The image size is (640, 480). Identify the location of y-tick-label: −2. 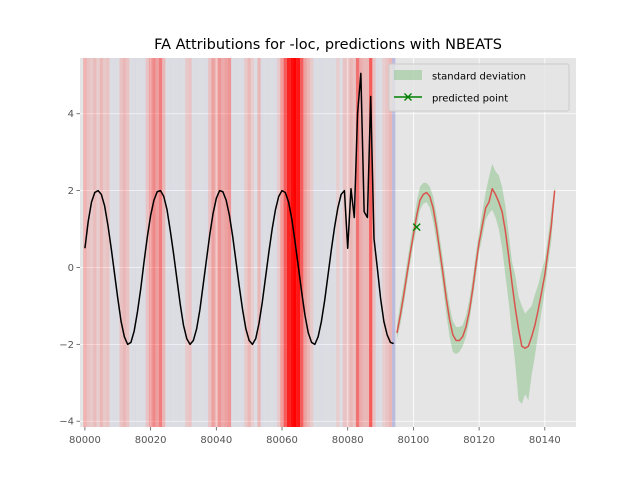
(66, 345).